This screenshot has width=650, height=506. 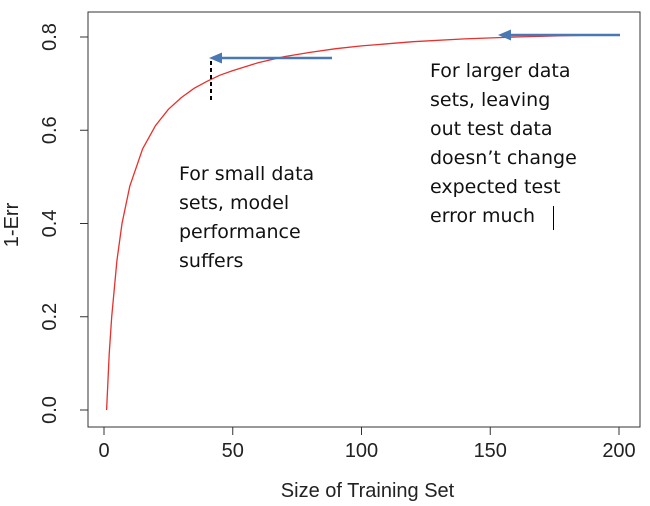 I want to click on x-axis-label: Size of Training Set, so click(x=368, y=491).